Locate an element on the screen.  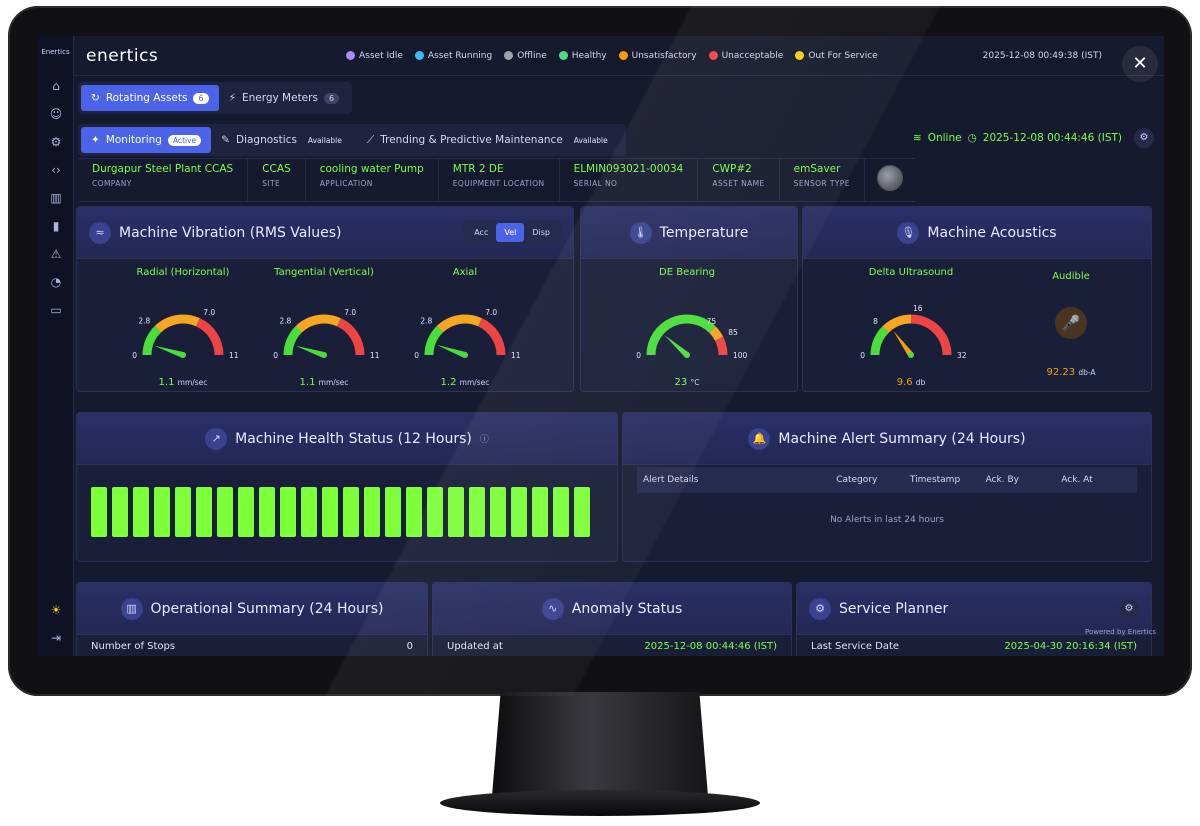
legend-item: Unsatisfactory is located at coordinates (657, 56).